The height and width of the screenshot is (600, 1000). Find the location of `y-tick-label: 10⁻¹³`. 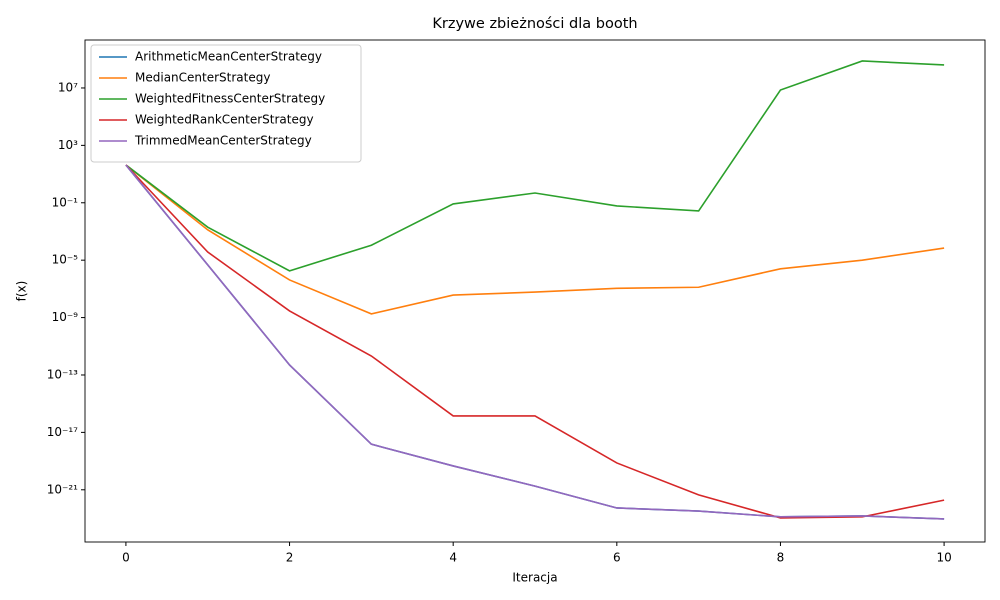

y-tick-label: 10⁻¹³ is located at coordinates (62, 374).